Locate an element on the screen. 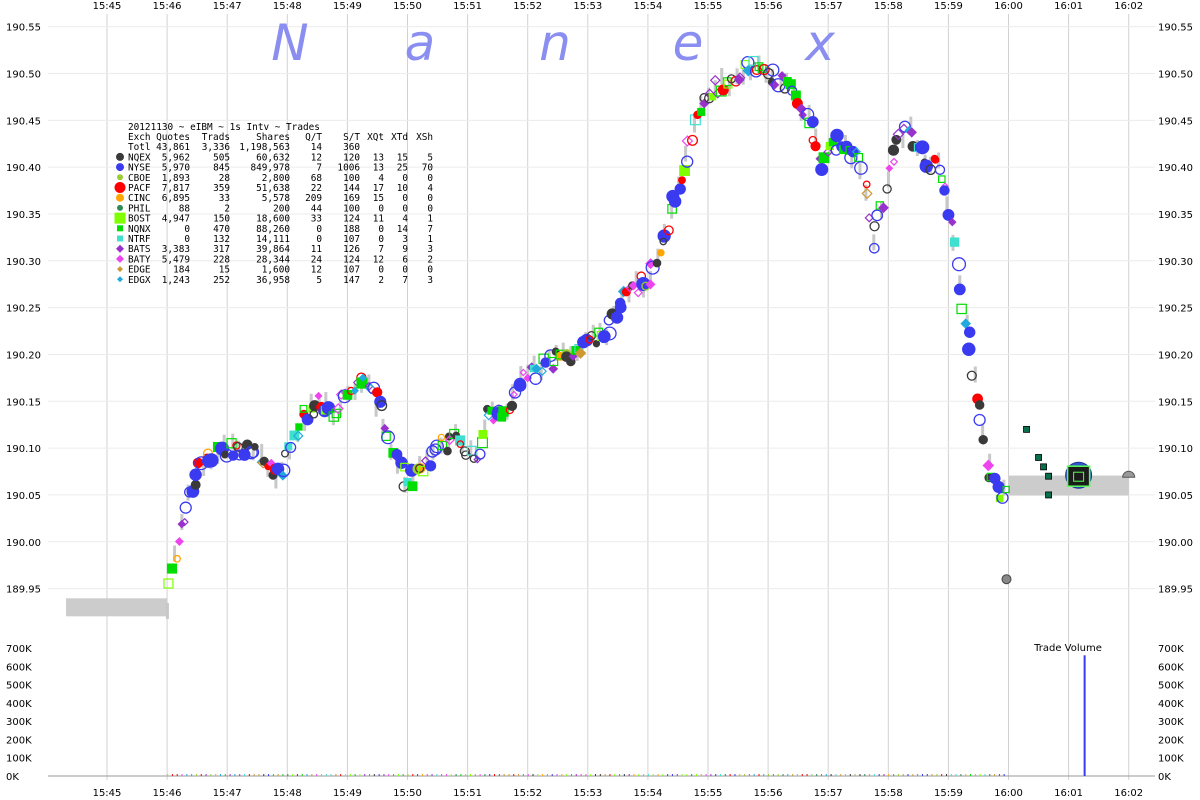 This screenshot has height=800, width=1200. legend-cell-trads: 132 is located at coordinates (221, 239).